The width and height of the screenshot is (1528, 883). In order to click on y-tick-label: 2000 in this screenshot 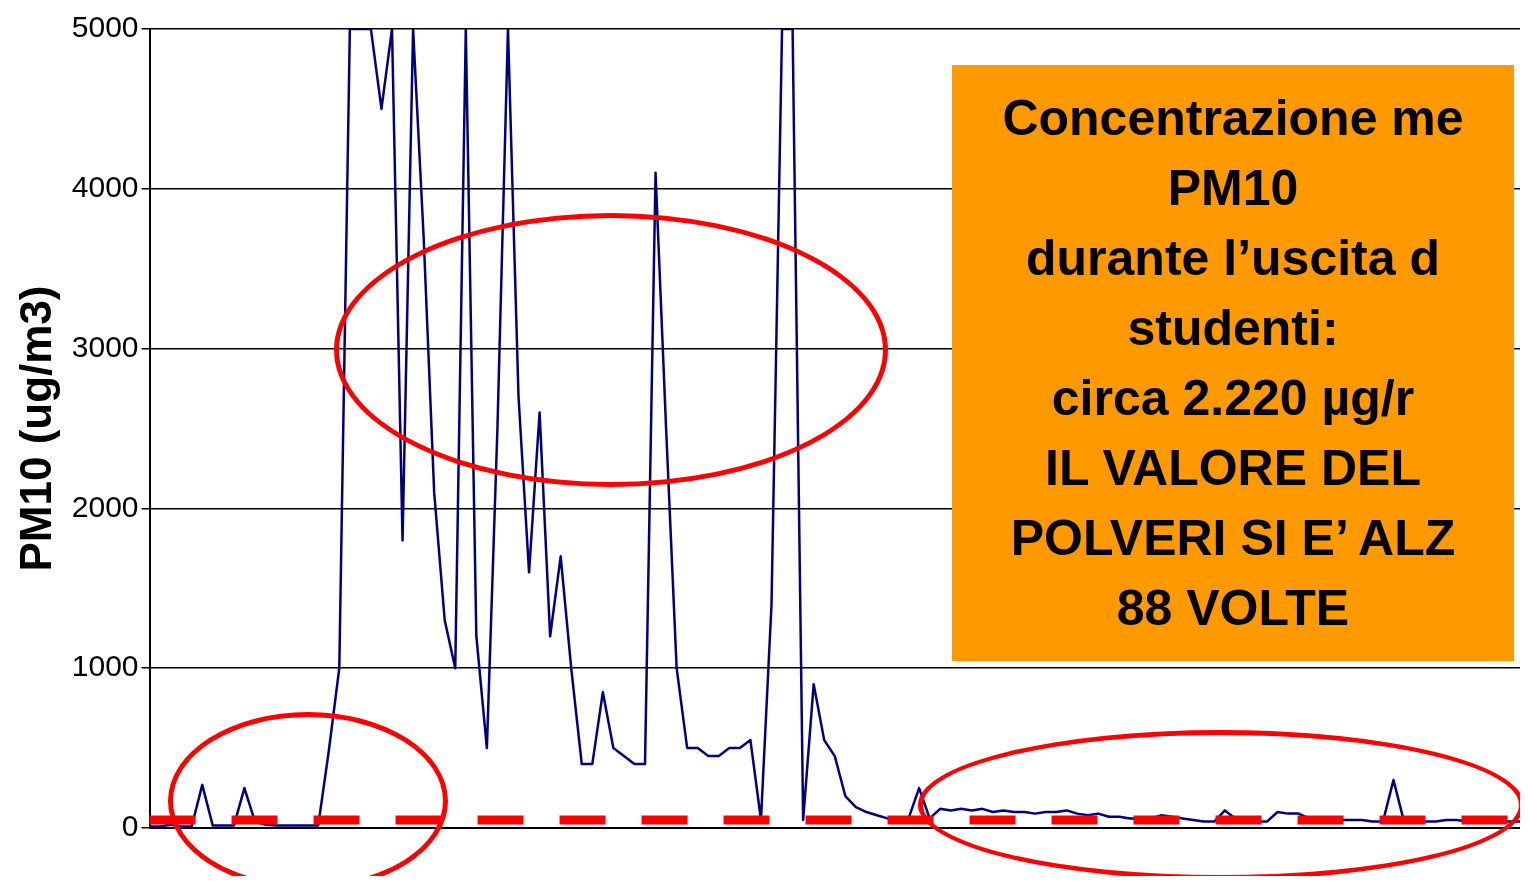, I will do `click(105, 506)`.